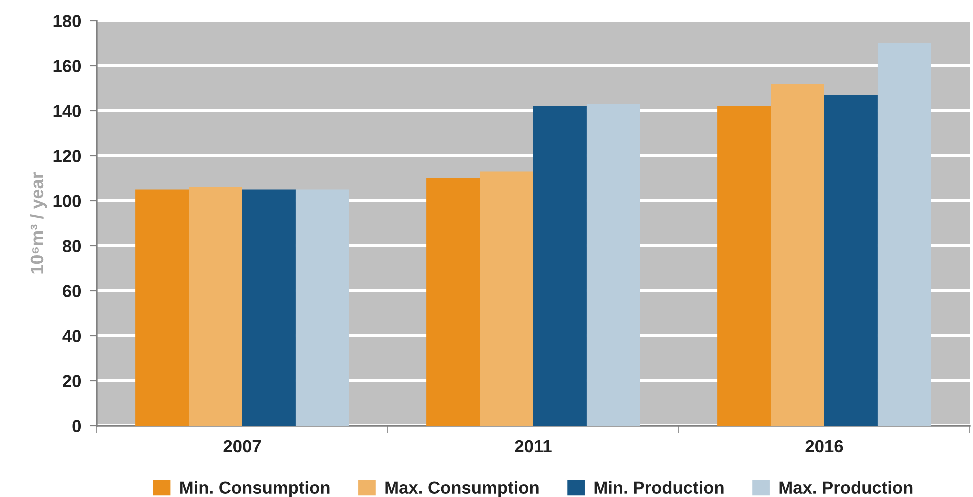 This screenshot has height=497, width=973. What do you see at coordinates (68, 66) in the screenshot?
I see `y-tick-label: 160` at bounding box center [68, 66].